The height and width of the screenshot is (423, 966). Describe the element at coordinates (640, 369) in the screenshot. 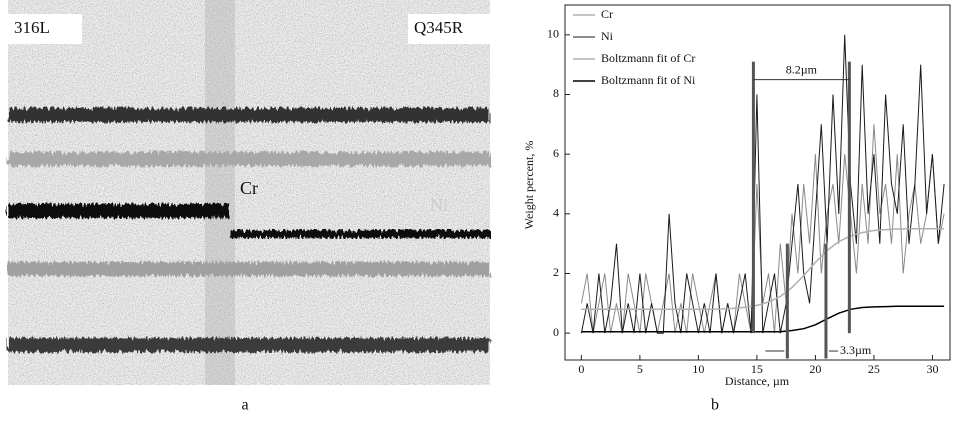

I see `x-tick-label: 5` at that location.